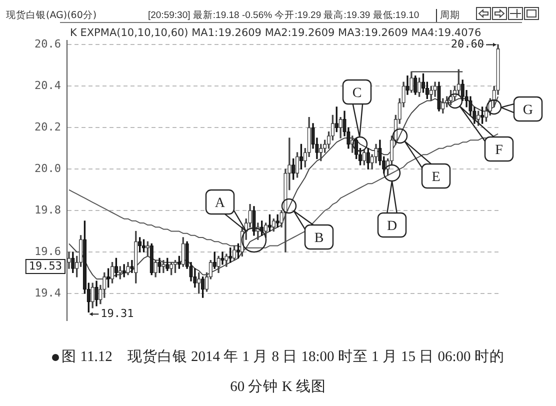 The height and width of the screenshot is (406, 556). What do you see at coordinates (276, 33) in the screenshot?
I see `text: K EXPMA(10,10,10,60) MA1:19.2609 MA2:19.2609 MA3:19.2609 MA4:19.4076` at bounding box center [276, 33].